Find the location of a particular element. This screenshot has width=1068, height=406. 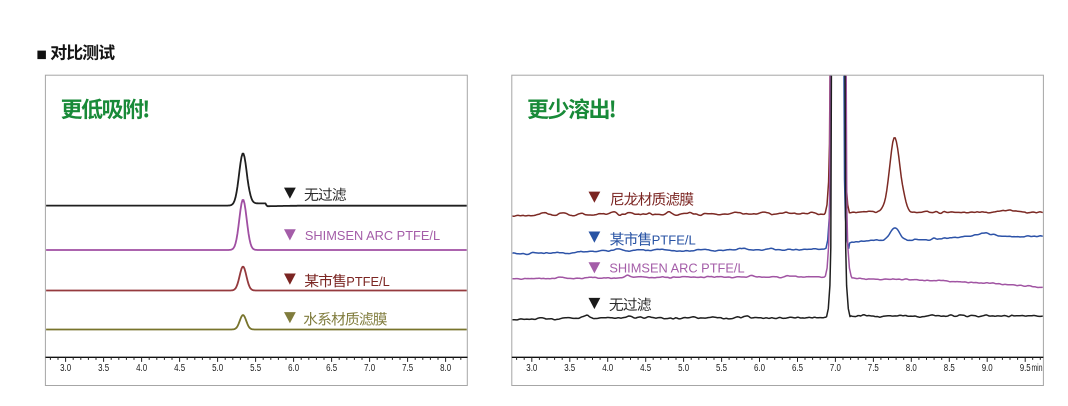

svg-text: min is located at coordinates (1037, 368).